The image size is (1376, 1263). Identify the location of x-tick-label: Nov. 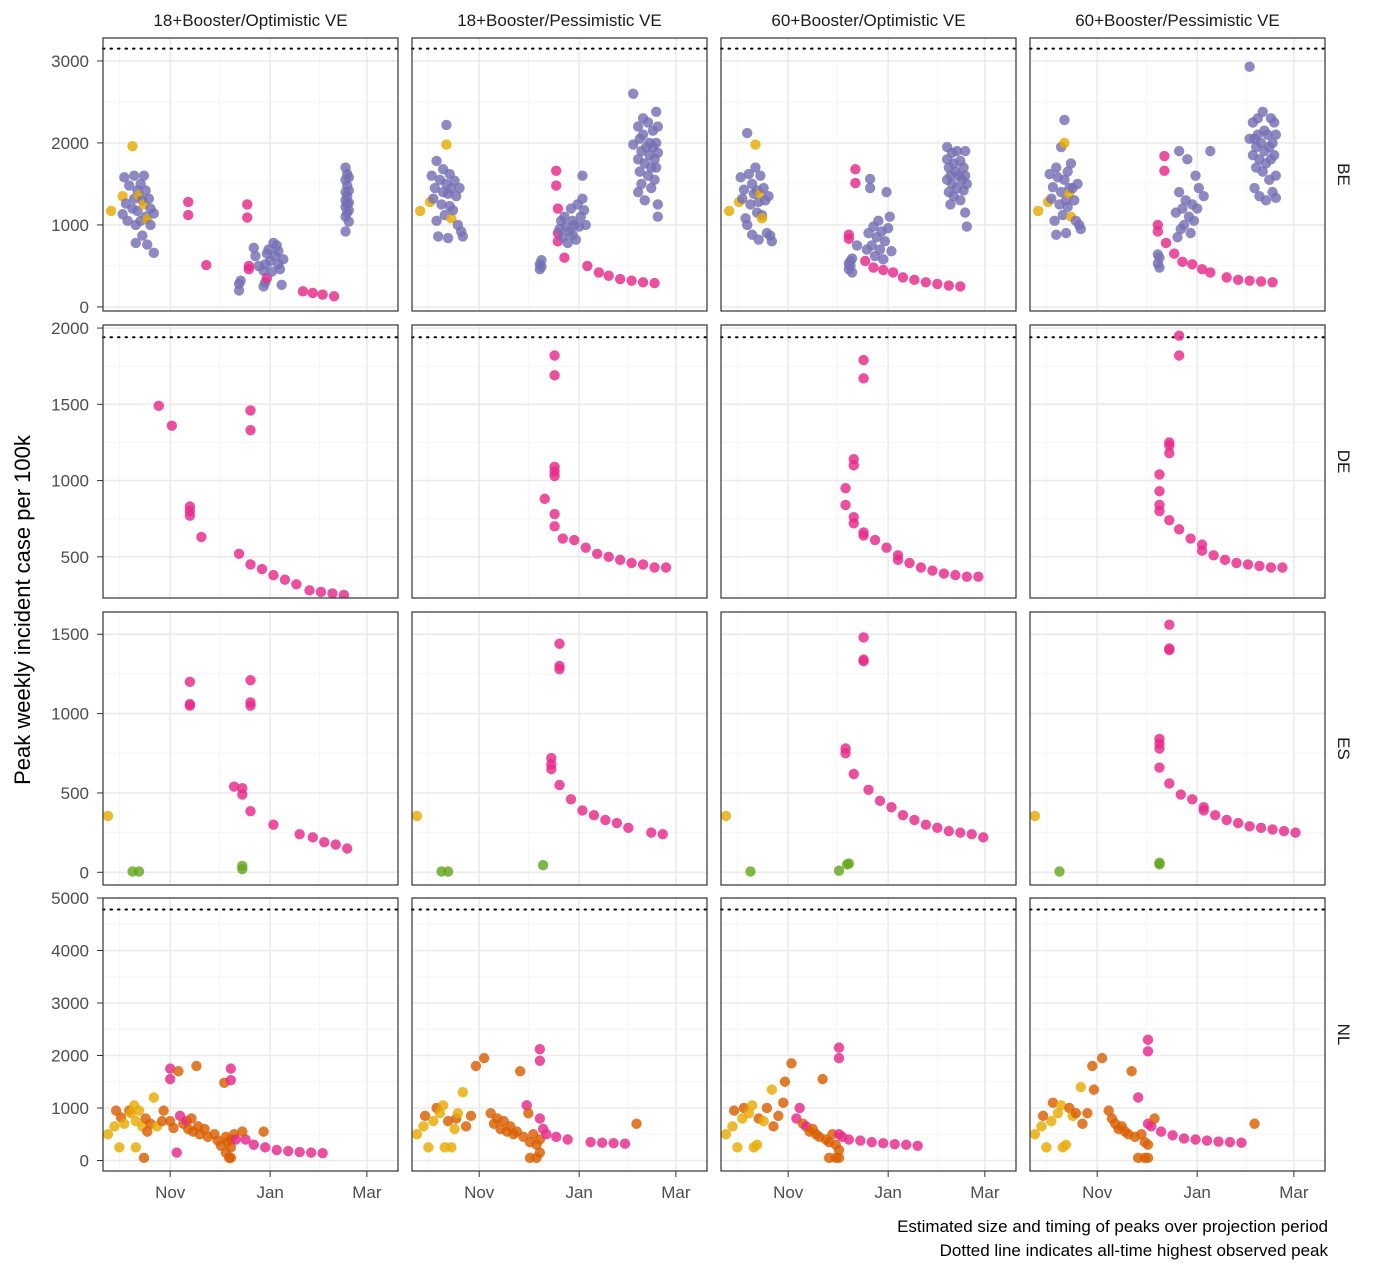
(1097, 1192).